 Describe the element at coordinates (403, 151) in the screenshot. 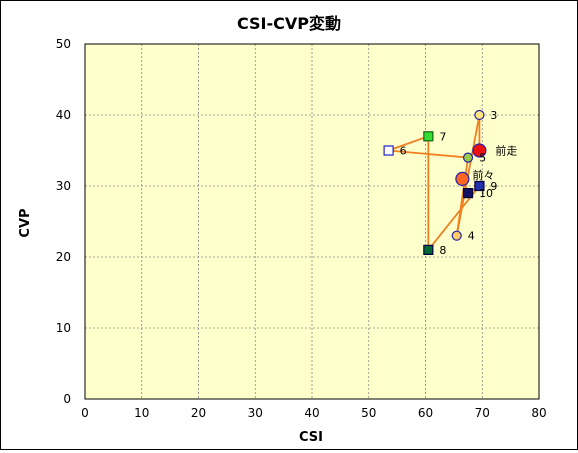

I see `point-label: 6` at that location.